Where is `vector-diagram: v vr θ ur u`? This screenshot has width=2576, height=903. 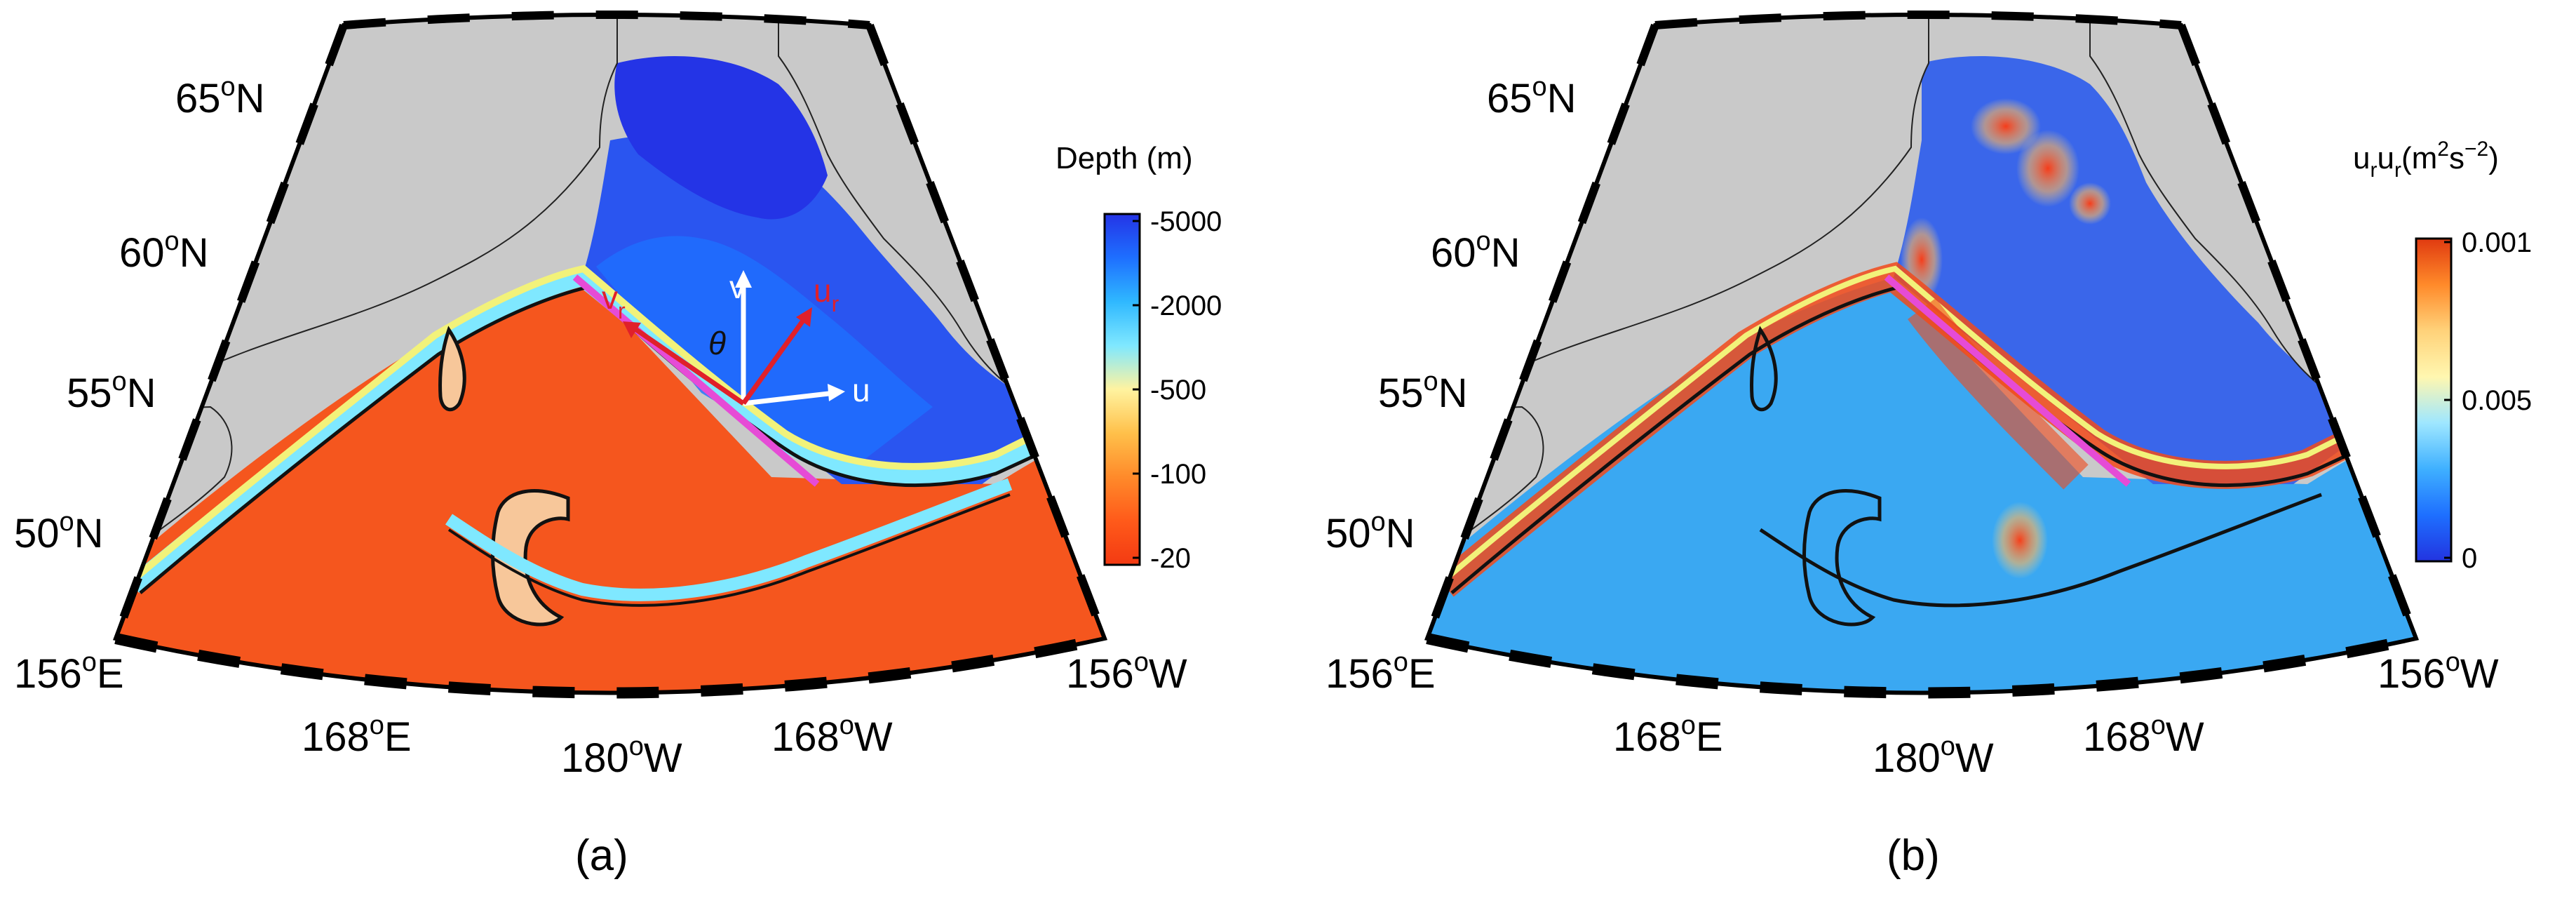 vector-diagram: v vr θ ur u is located at coordinates (736, 338).